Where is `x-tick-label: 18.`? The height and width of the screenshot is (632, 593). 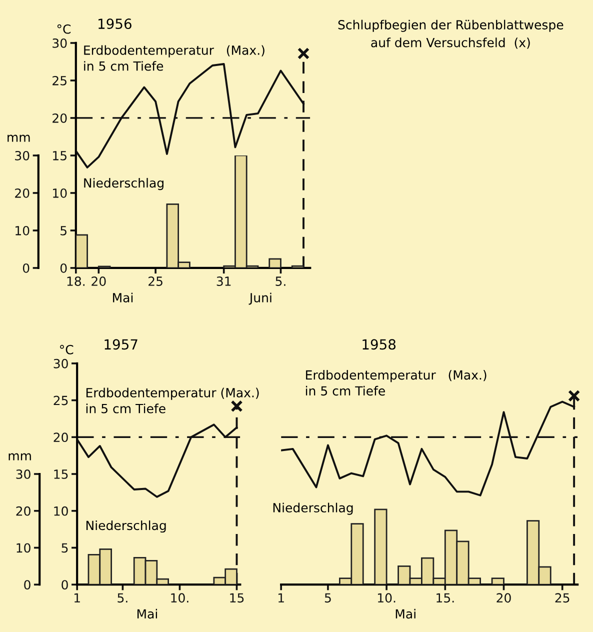
x-tick-label: 18. is located at coordinates (75, 281).